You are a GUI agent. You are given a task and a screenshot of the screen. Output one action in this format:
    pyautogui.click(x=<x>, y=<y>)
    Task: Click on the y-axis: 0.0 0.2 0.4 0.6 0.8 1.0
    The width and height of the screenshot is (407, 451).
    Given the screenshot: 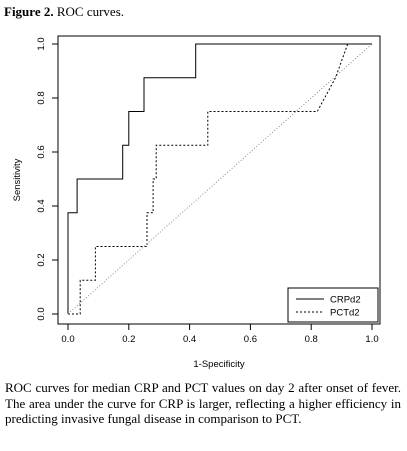 What is the action you would take?
    pyautogui.click(x=47, y=179)
    